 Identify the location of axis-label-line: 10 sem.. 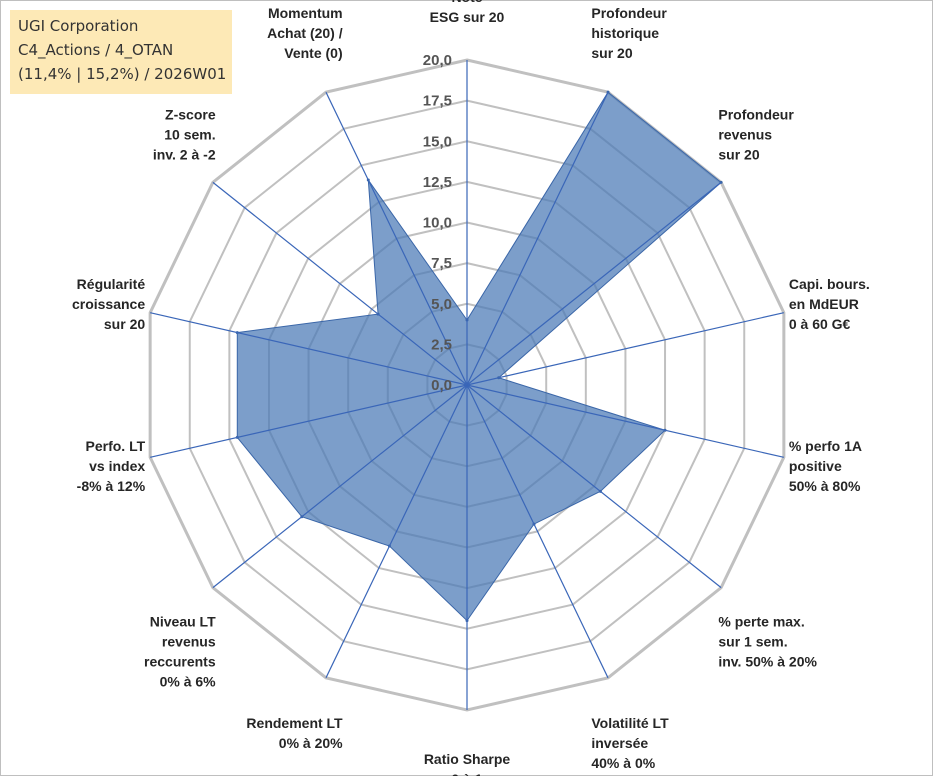
(189, 134).